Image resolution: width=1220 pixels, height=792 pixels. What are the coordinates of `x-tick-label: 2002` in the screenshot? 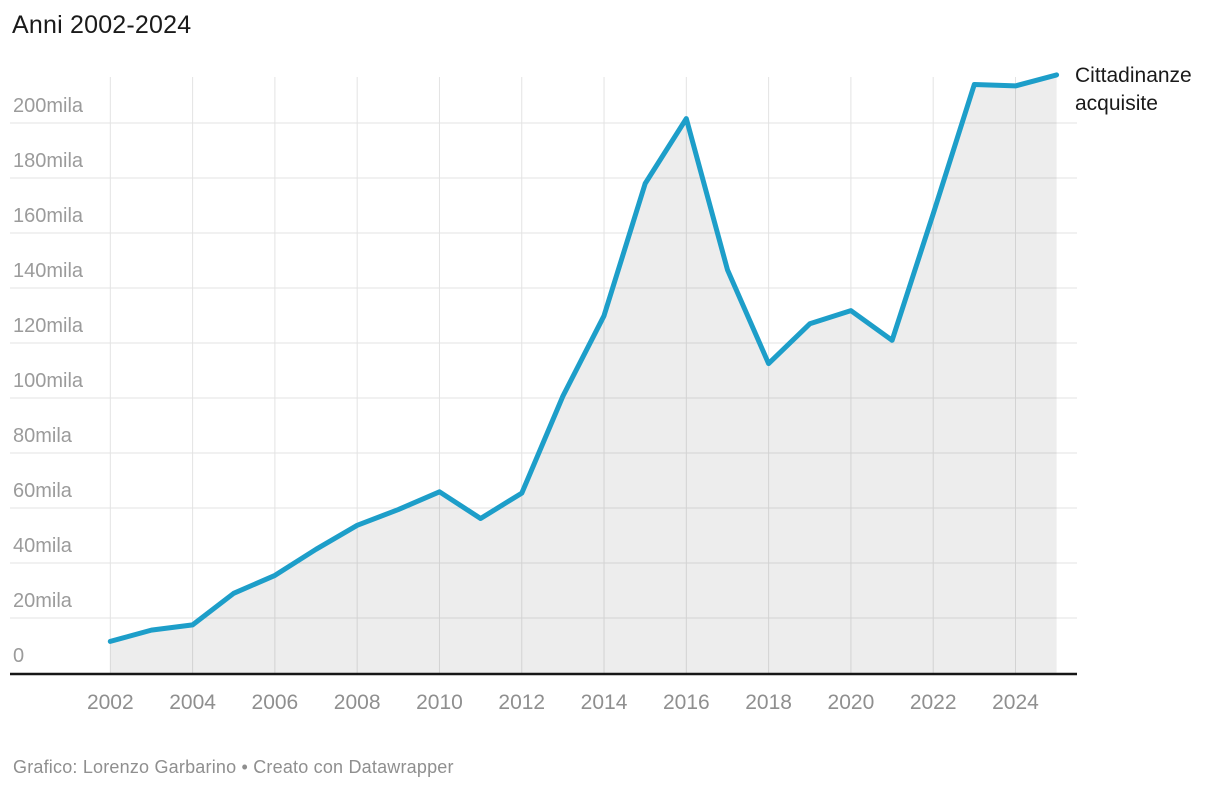 It's located at (110, 702).